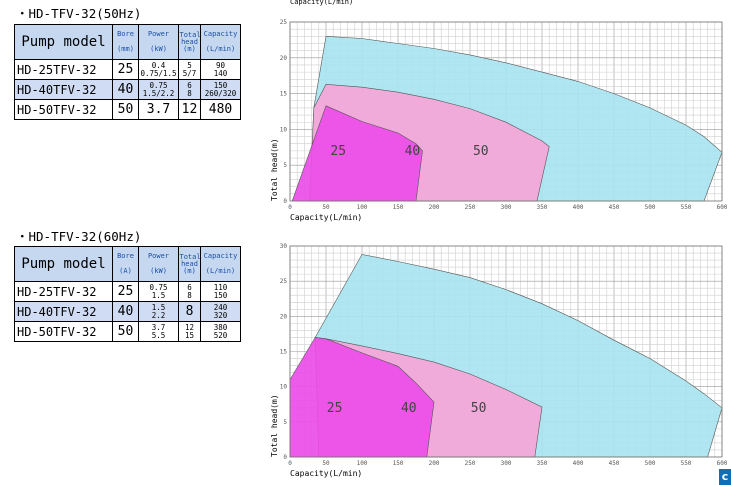 The width and height of the screenshot is (731, 485). I want to click on table-row: HD-25TFV-32 25 0.75 1.5 6 8 110 150, so click(127, 291).